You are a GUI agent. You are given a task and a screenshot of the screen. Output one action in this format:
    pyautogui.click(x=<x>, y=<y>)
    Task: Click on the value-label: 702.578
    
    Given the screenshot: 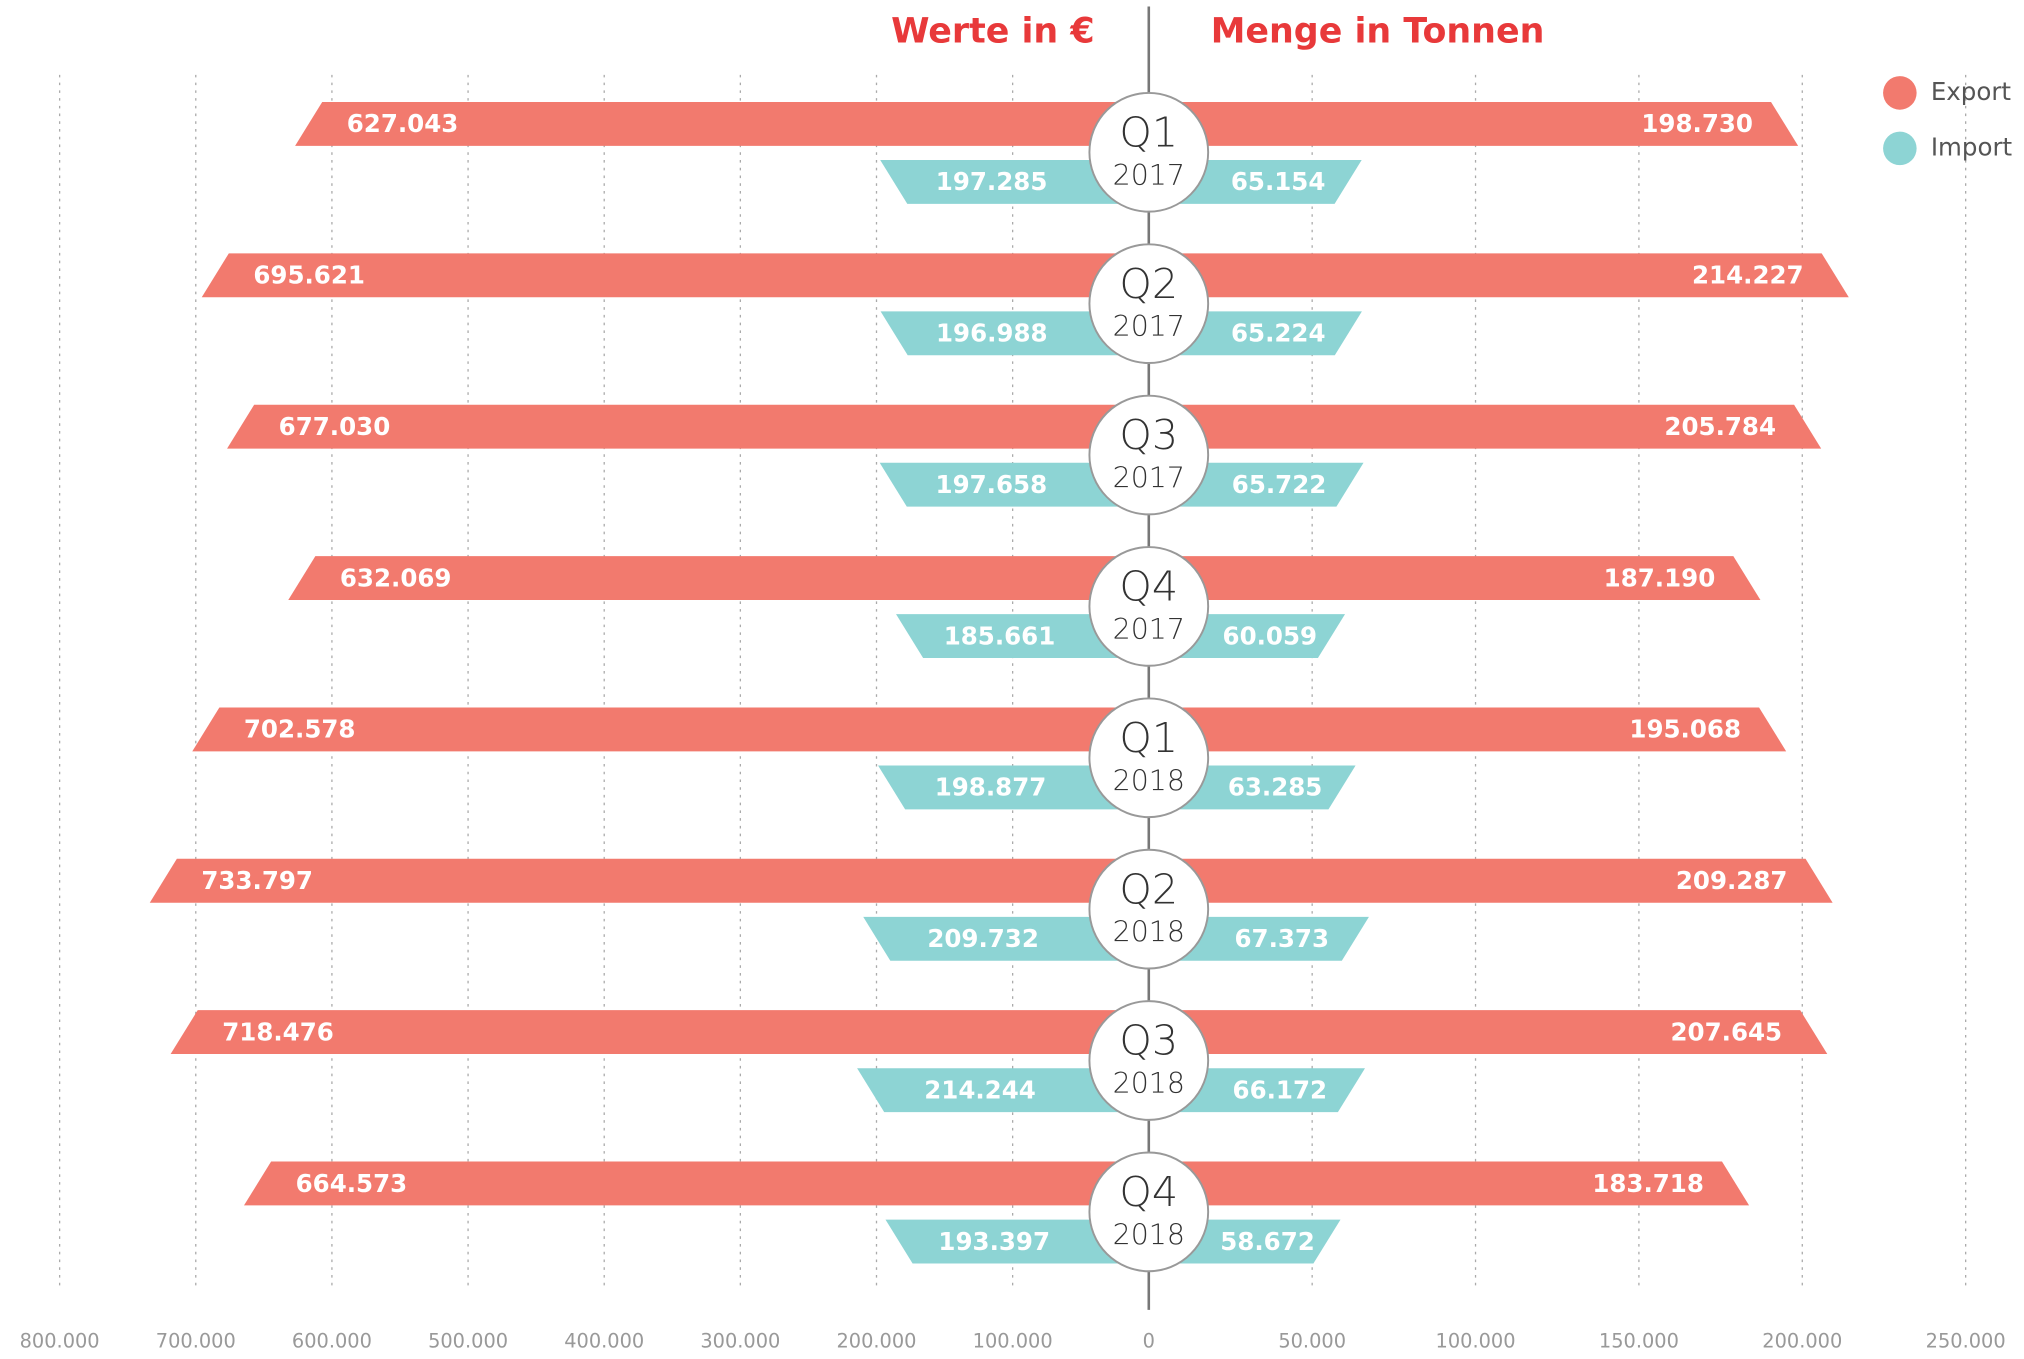 What is the action you would take?
    pyautogui.click(x=300, y=729)
    